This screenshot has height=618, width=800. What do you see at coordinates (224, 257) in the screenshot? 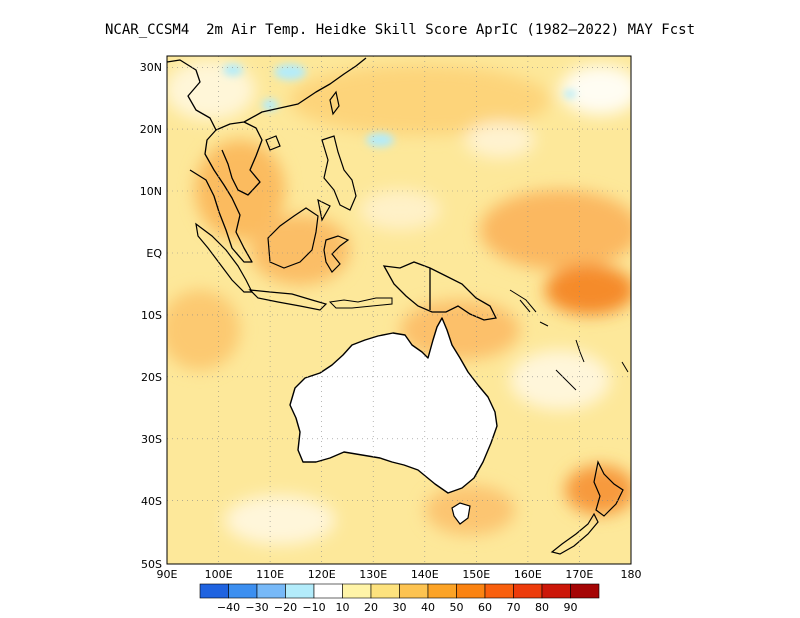
I see `sumatra` at bounding box center [224, 257].